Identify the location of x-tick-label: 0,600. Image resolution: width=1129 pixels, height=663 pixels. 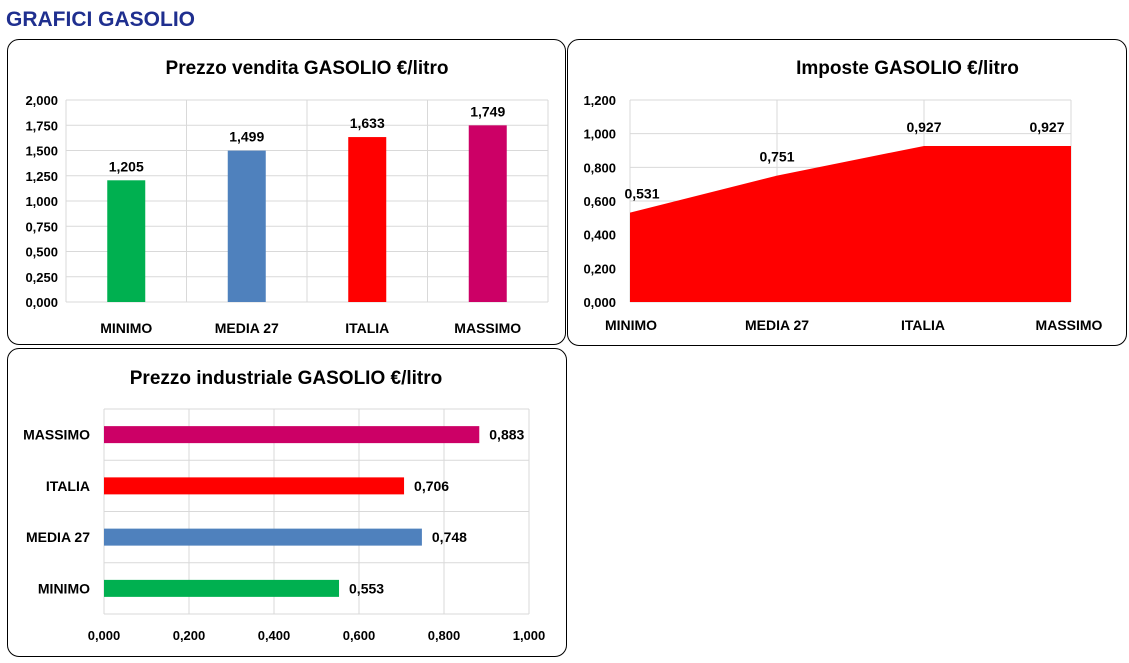
(359, 635).